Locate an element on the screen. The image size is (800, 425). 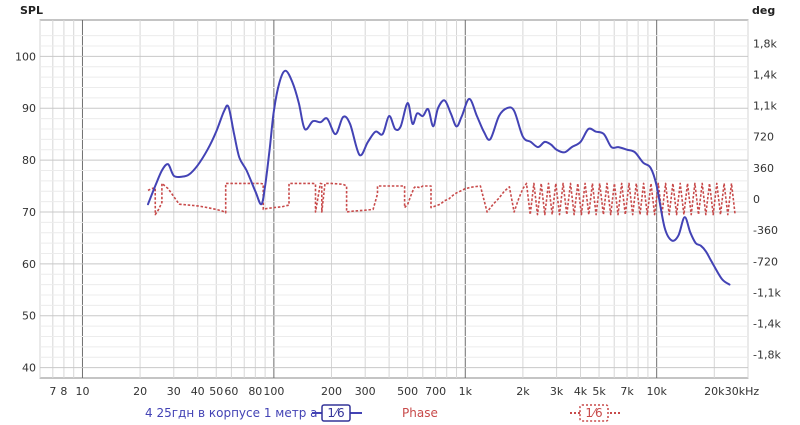
x-tick-label: 40 is located at coordinates (198, 391).